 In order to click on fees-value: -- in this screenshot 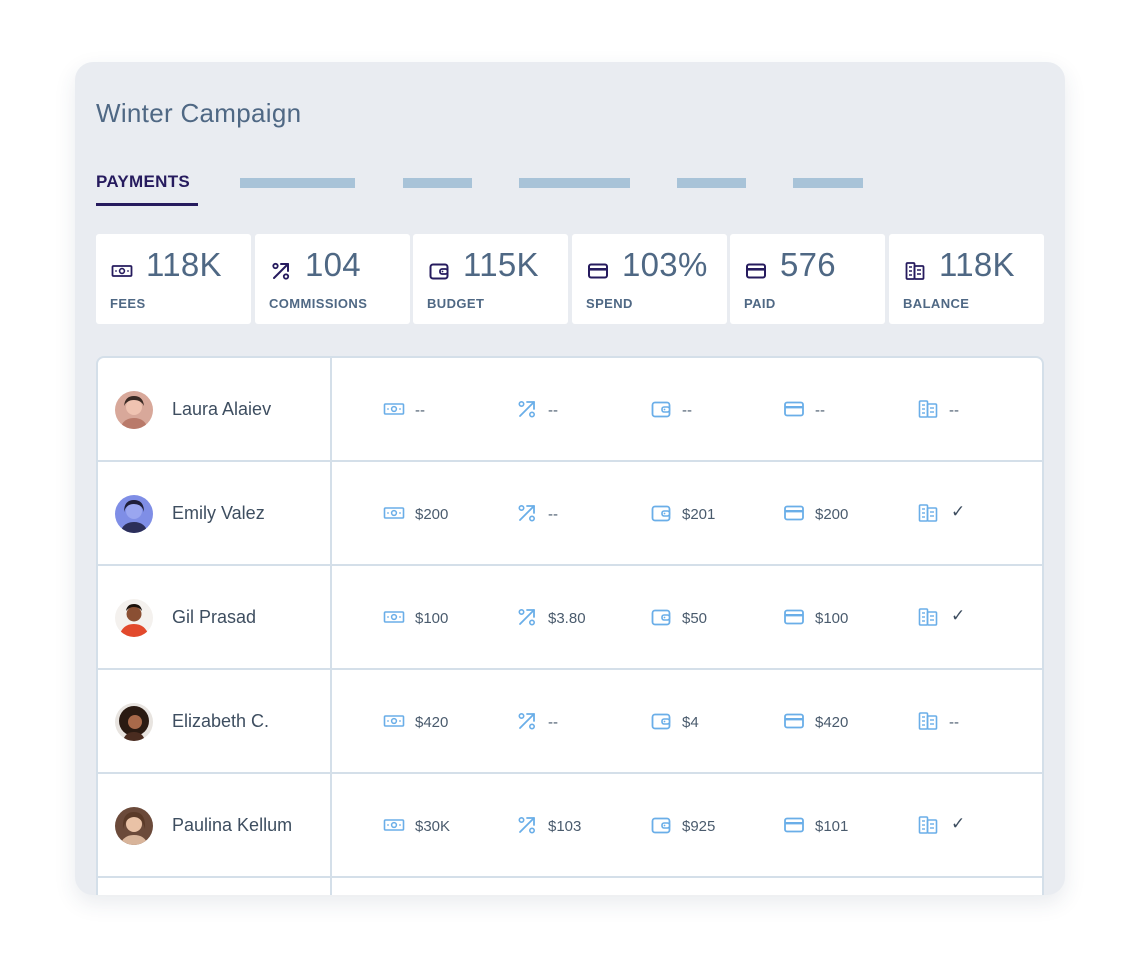, I will do `click(420, 410)`.